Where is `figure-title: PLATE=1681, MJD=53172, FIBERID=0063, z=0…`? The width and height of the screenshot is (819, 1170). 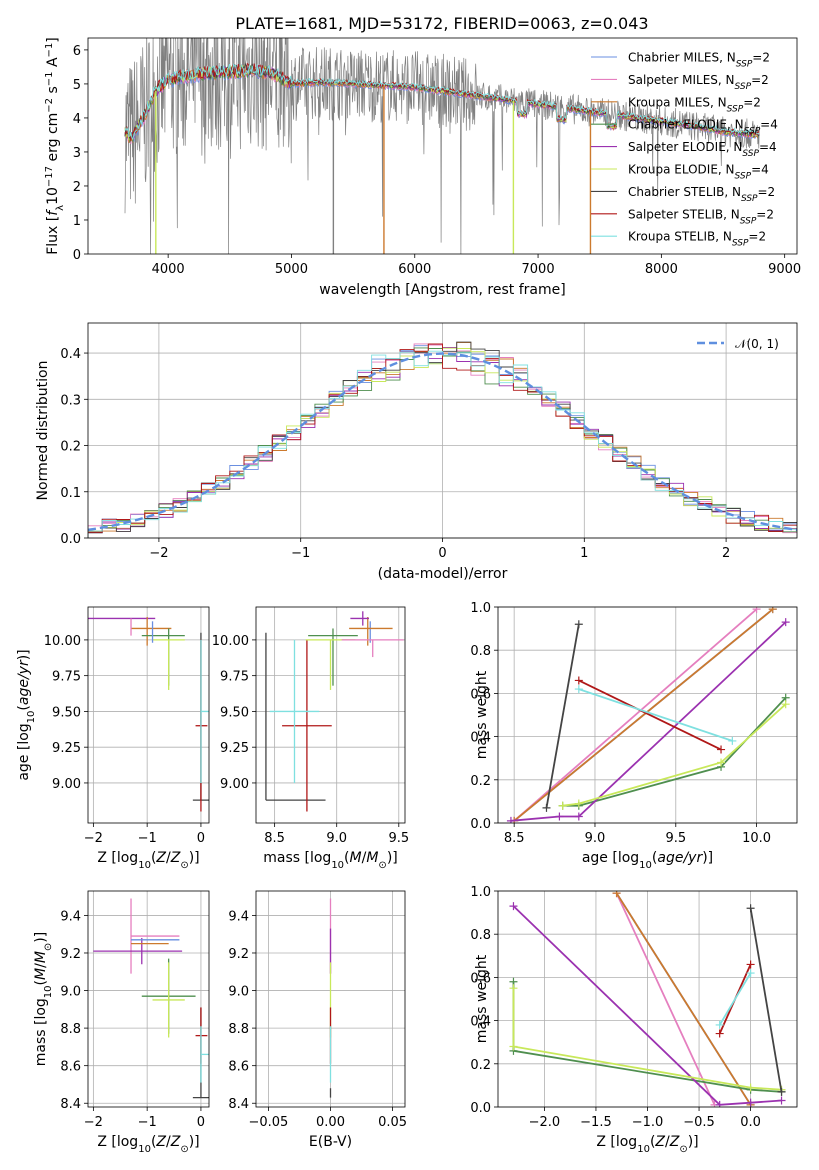
figure-title: PLATE=1681, MJD=53172, FIBERID=0063, z=0… is located at coordinates (441, 23).